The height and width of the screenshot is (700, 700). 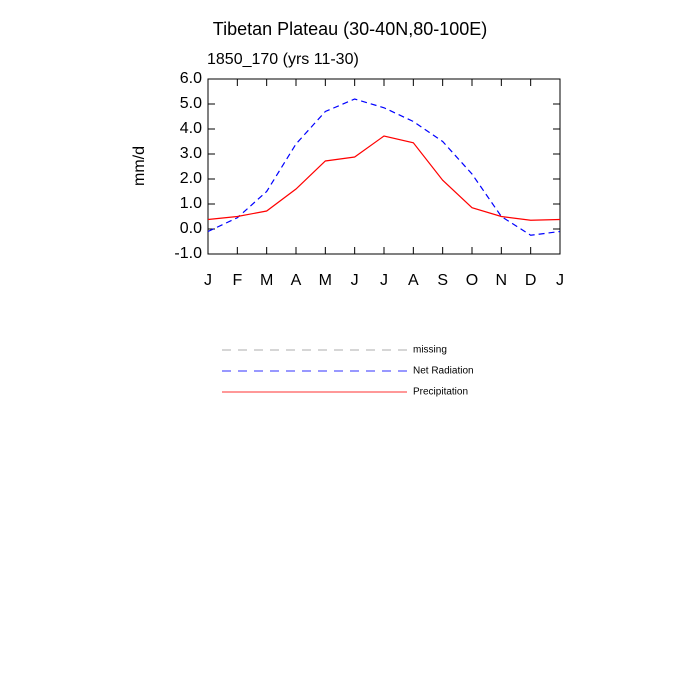 What do you see at coordinates (191, 78) in the screenshot?
I see `y-tick-label: 6.0` at bounding box center [191, 78].